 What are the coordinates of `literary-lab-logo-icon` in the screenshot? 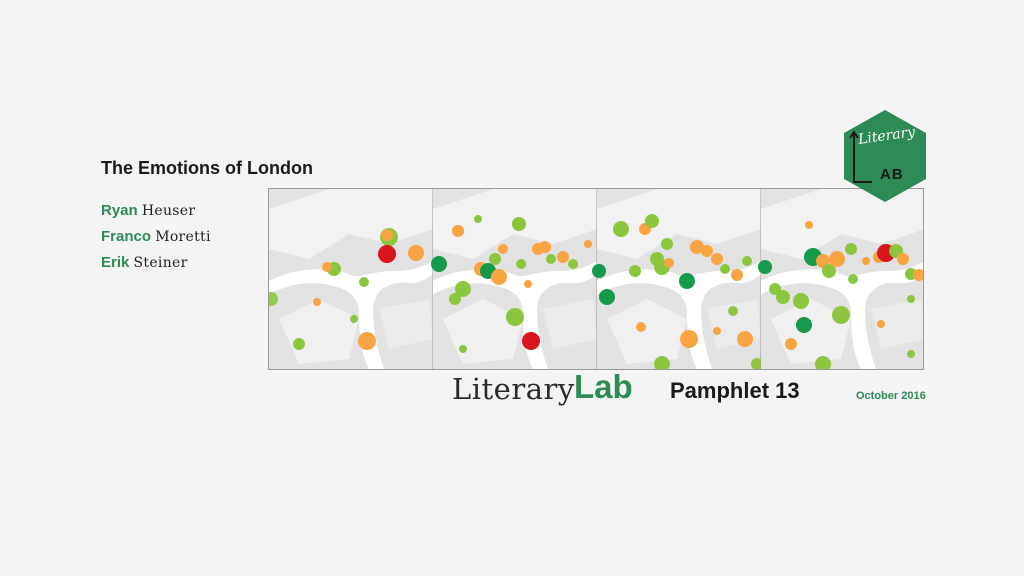 It's located at (885, 156).